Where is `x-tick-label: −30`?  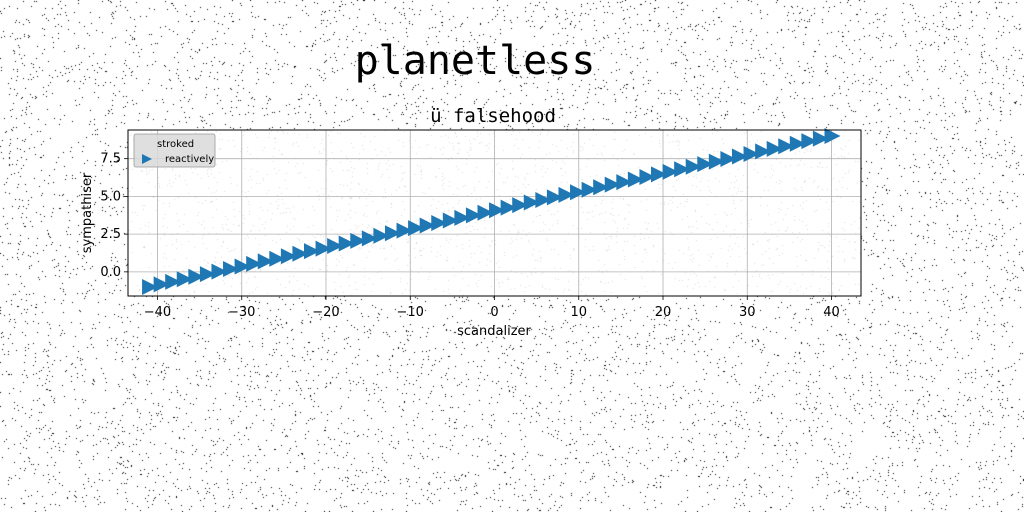 x-tick-label: −30 is located at coordinates (241, 312).